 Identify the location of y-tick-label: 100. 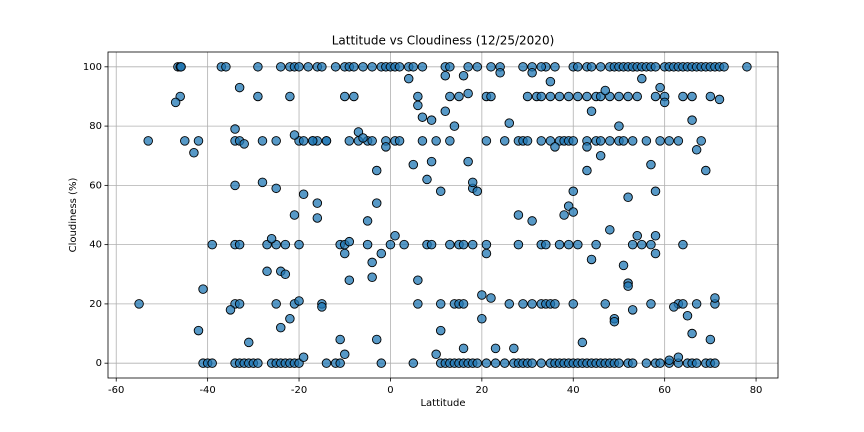
(92, 67).